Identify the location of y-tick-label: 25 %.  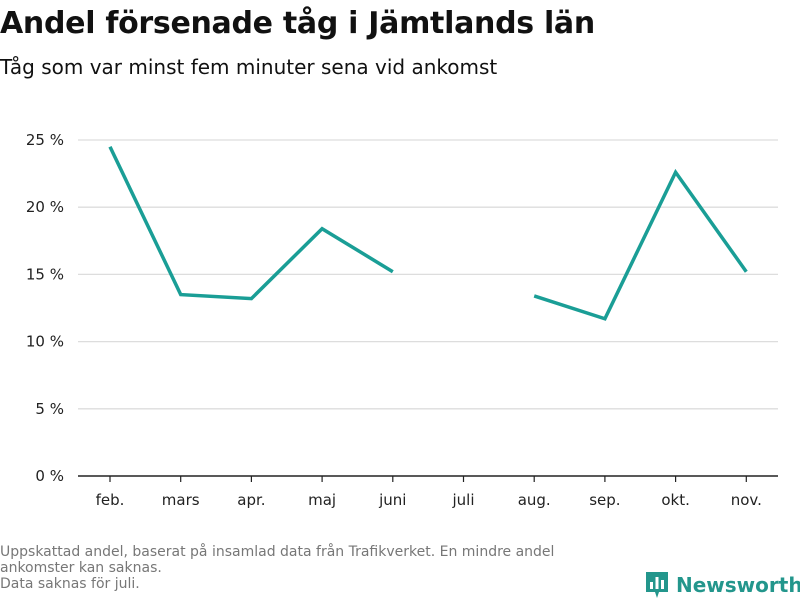
(45, 140).